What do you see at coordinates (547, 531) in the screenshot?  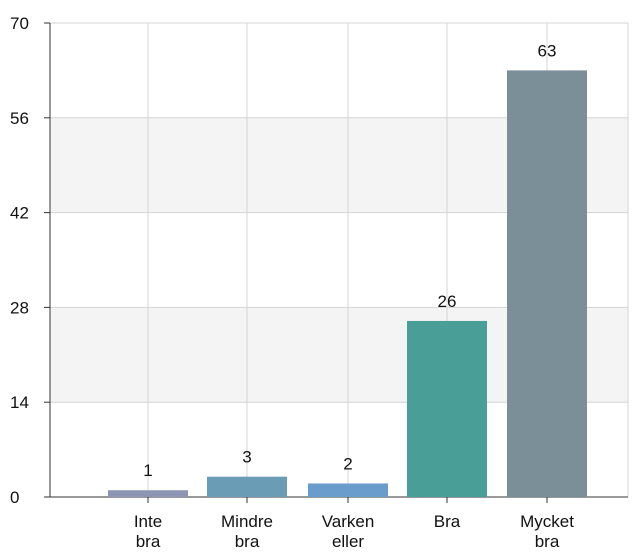 I see `category-label: Mycket bra` at bounding box center [547, 531].